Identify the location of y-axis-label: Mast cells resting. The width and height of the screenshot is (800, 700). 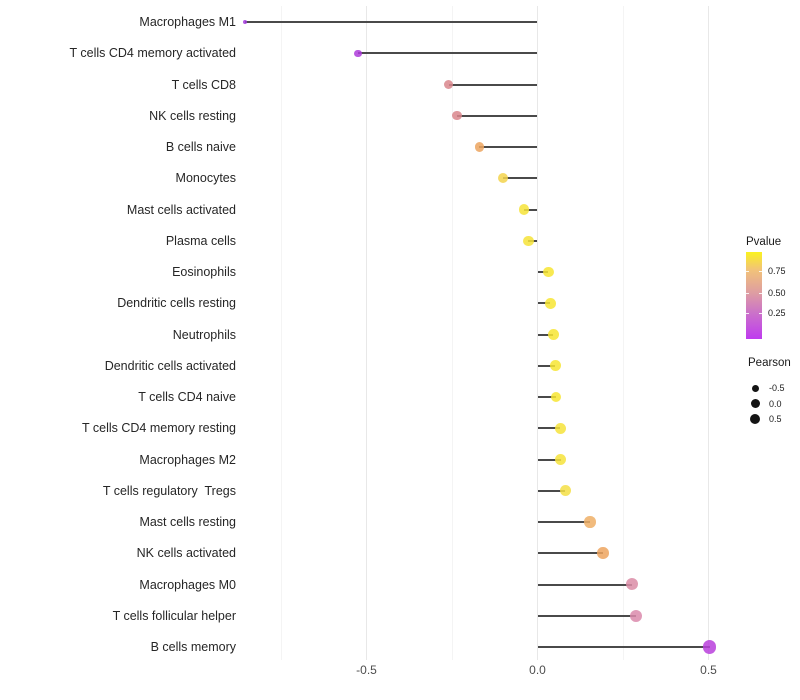
(187, 522).